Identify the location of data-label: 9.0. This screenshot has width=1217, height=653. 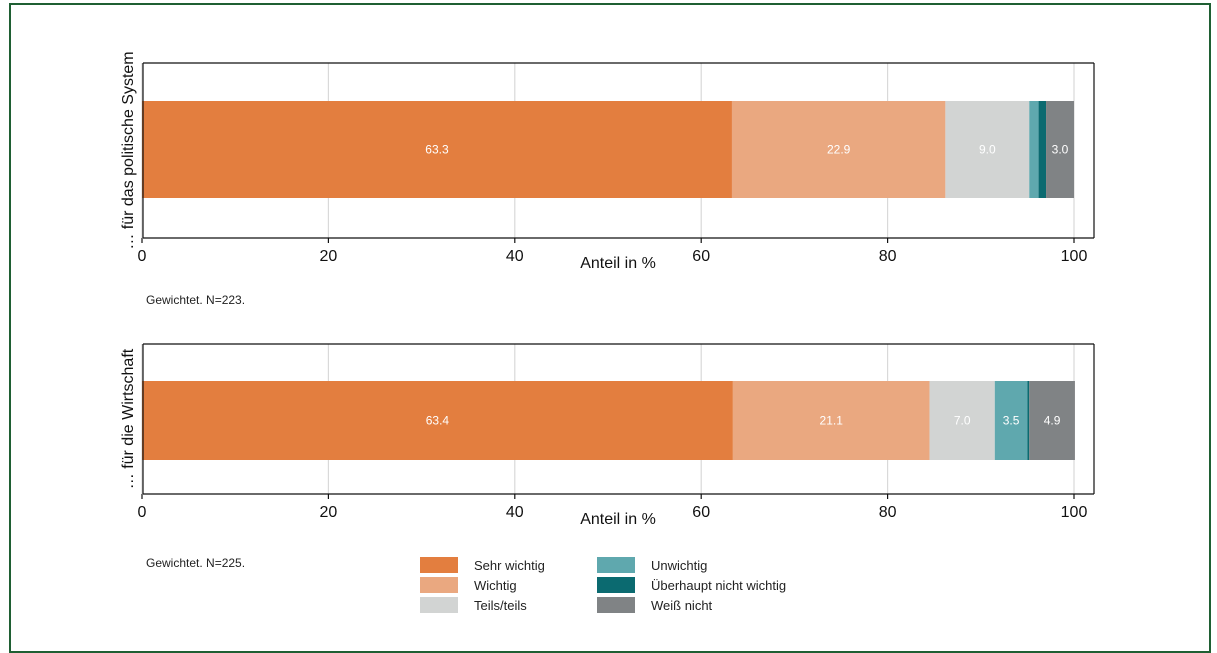
(987, 150).